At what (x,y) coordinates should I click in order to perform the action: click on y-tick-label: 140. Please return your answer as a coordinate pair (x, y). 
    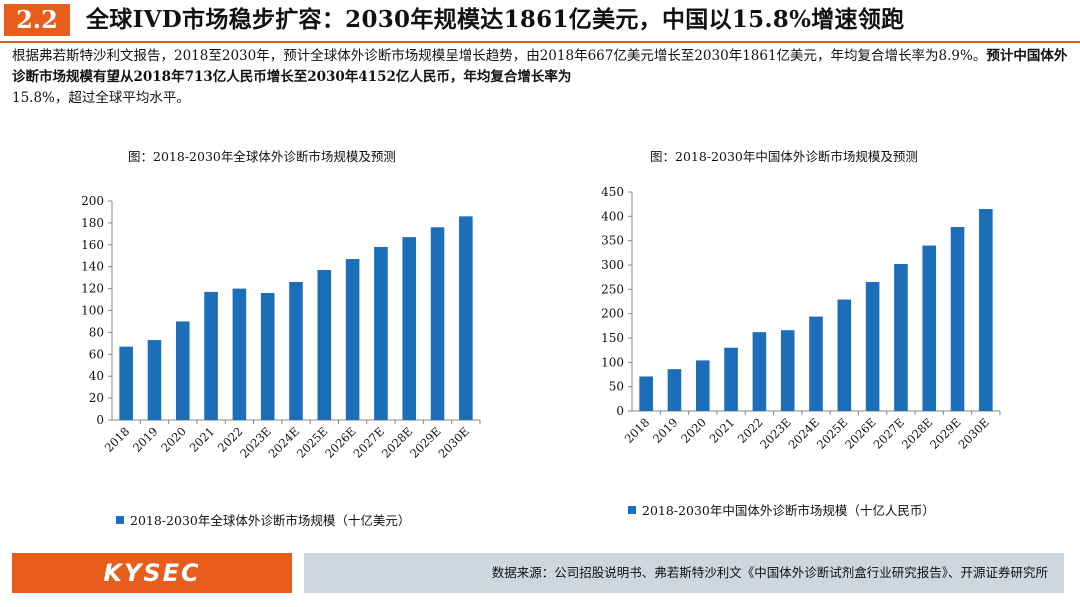
    Looking at the image, I should click on (92, 267).